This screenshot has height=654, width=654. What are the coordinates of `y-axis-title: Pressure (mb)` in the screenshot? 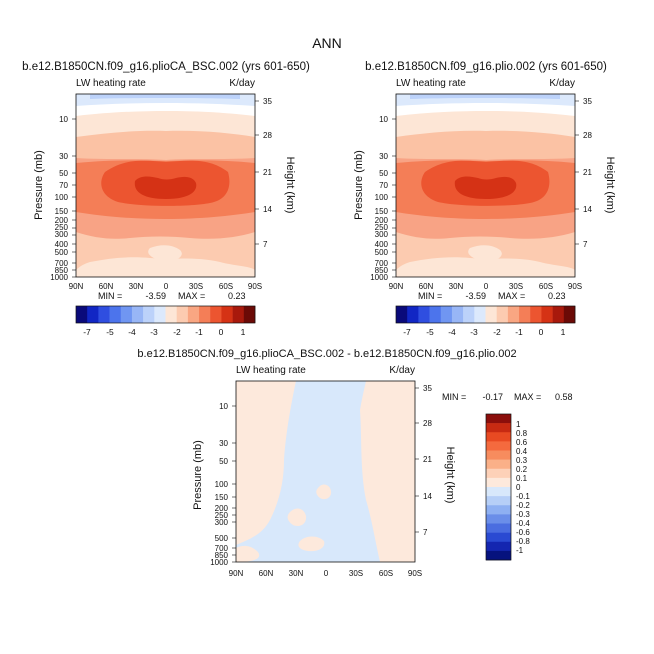 It's located at (198, 475).